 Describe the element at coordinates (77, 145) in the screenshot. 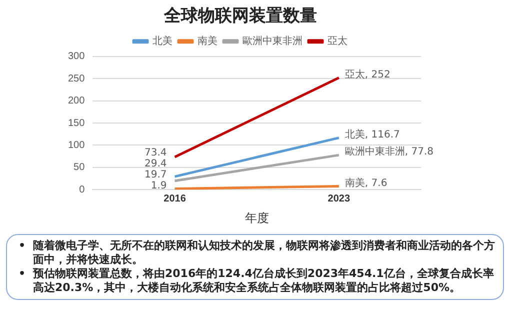

I see `y-tick-label: 100` at that location.